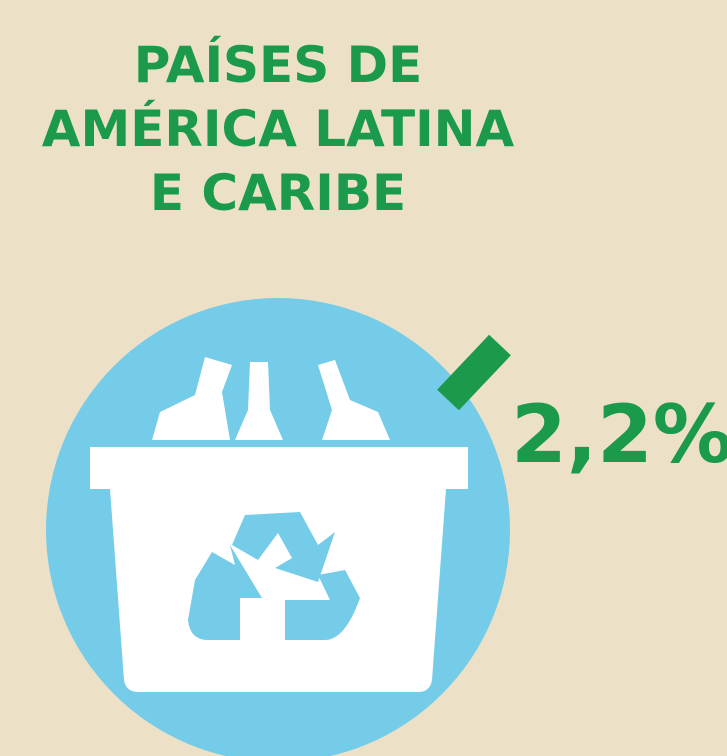  Describe the element at coordinates (278, 128) in the screenshot. I see `title-line: AMÉRICA LATINA` at that location.